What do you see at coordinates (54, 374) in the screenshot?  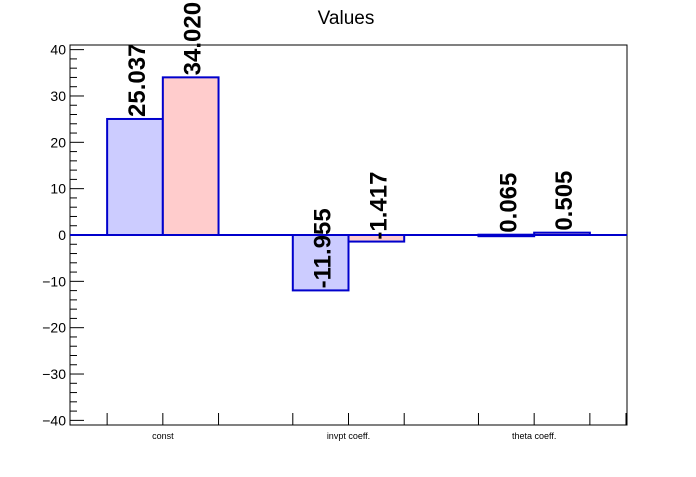 I see `y-tick-label: −30` at bounding box center [54, 374].